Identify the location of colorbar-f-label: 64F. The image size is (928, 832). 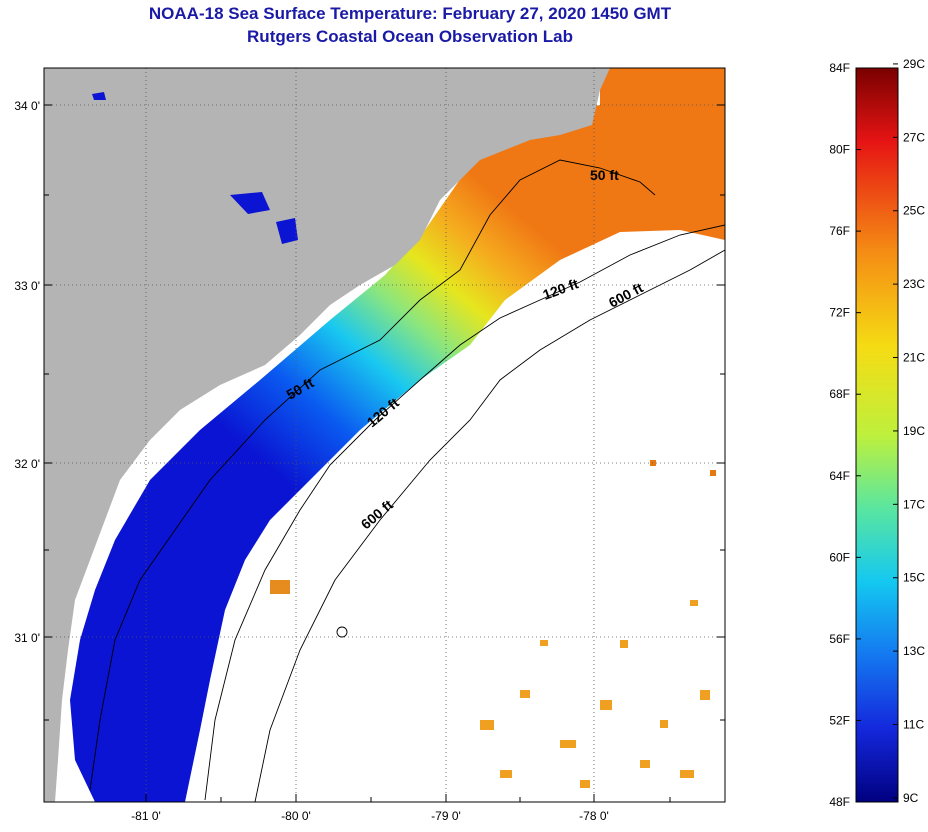
(839, 476).